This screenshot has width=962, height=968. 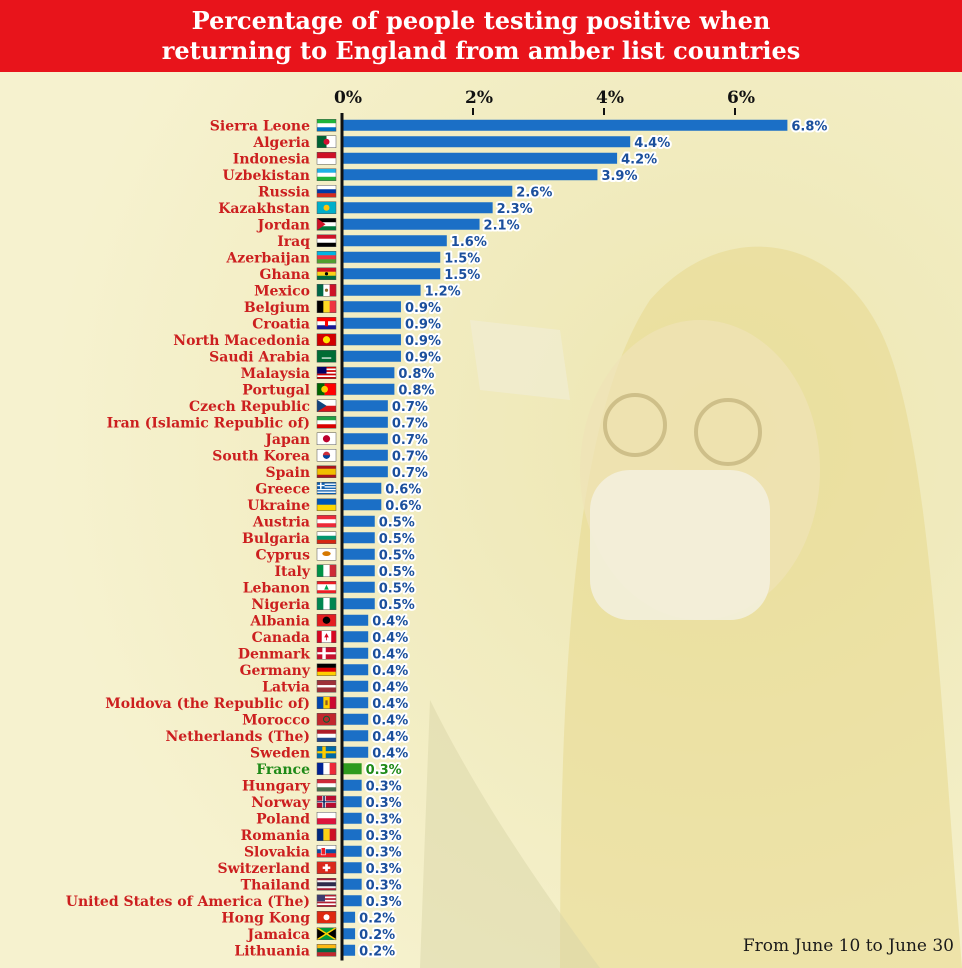 What do you see at coordinates (326, 603) in the screenshot?
I see `nigeria-flag-icon` at bounding box center [326, 603].